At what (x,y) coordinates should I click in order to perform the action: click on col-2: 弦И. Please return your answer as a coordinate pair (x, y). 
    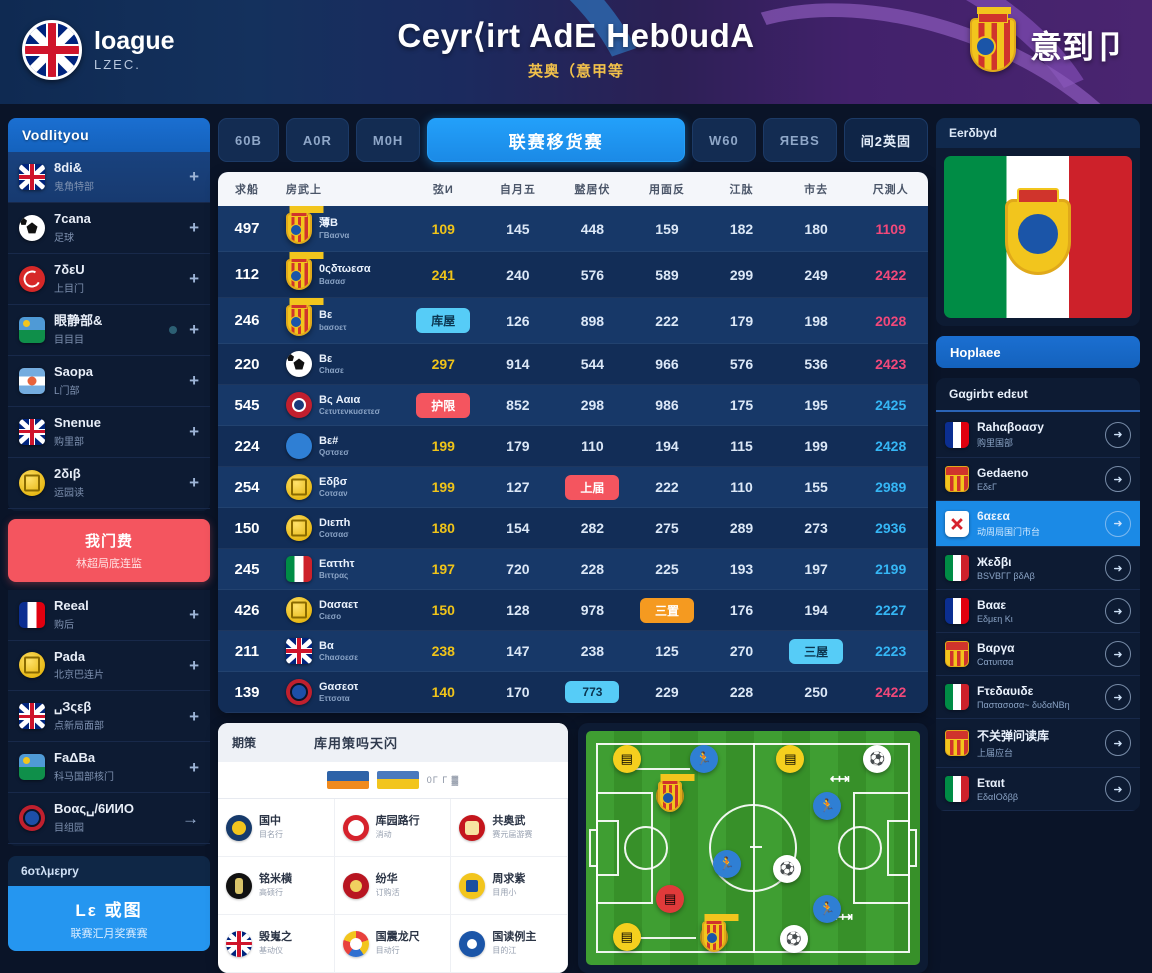
    Looking at the image, I should click on (443, 189).